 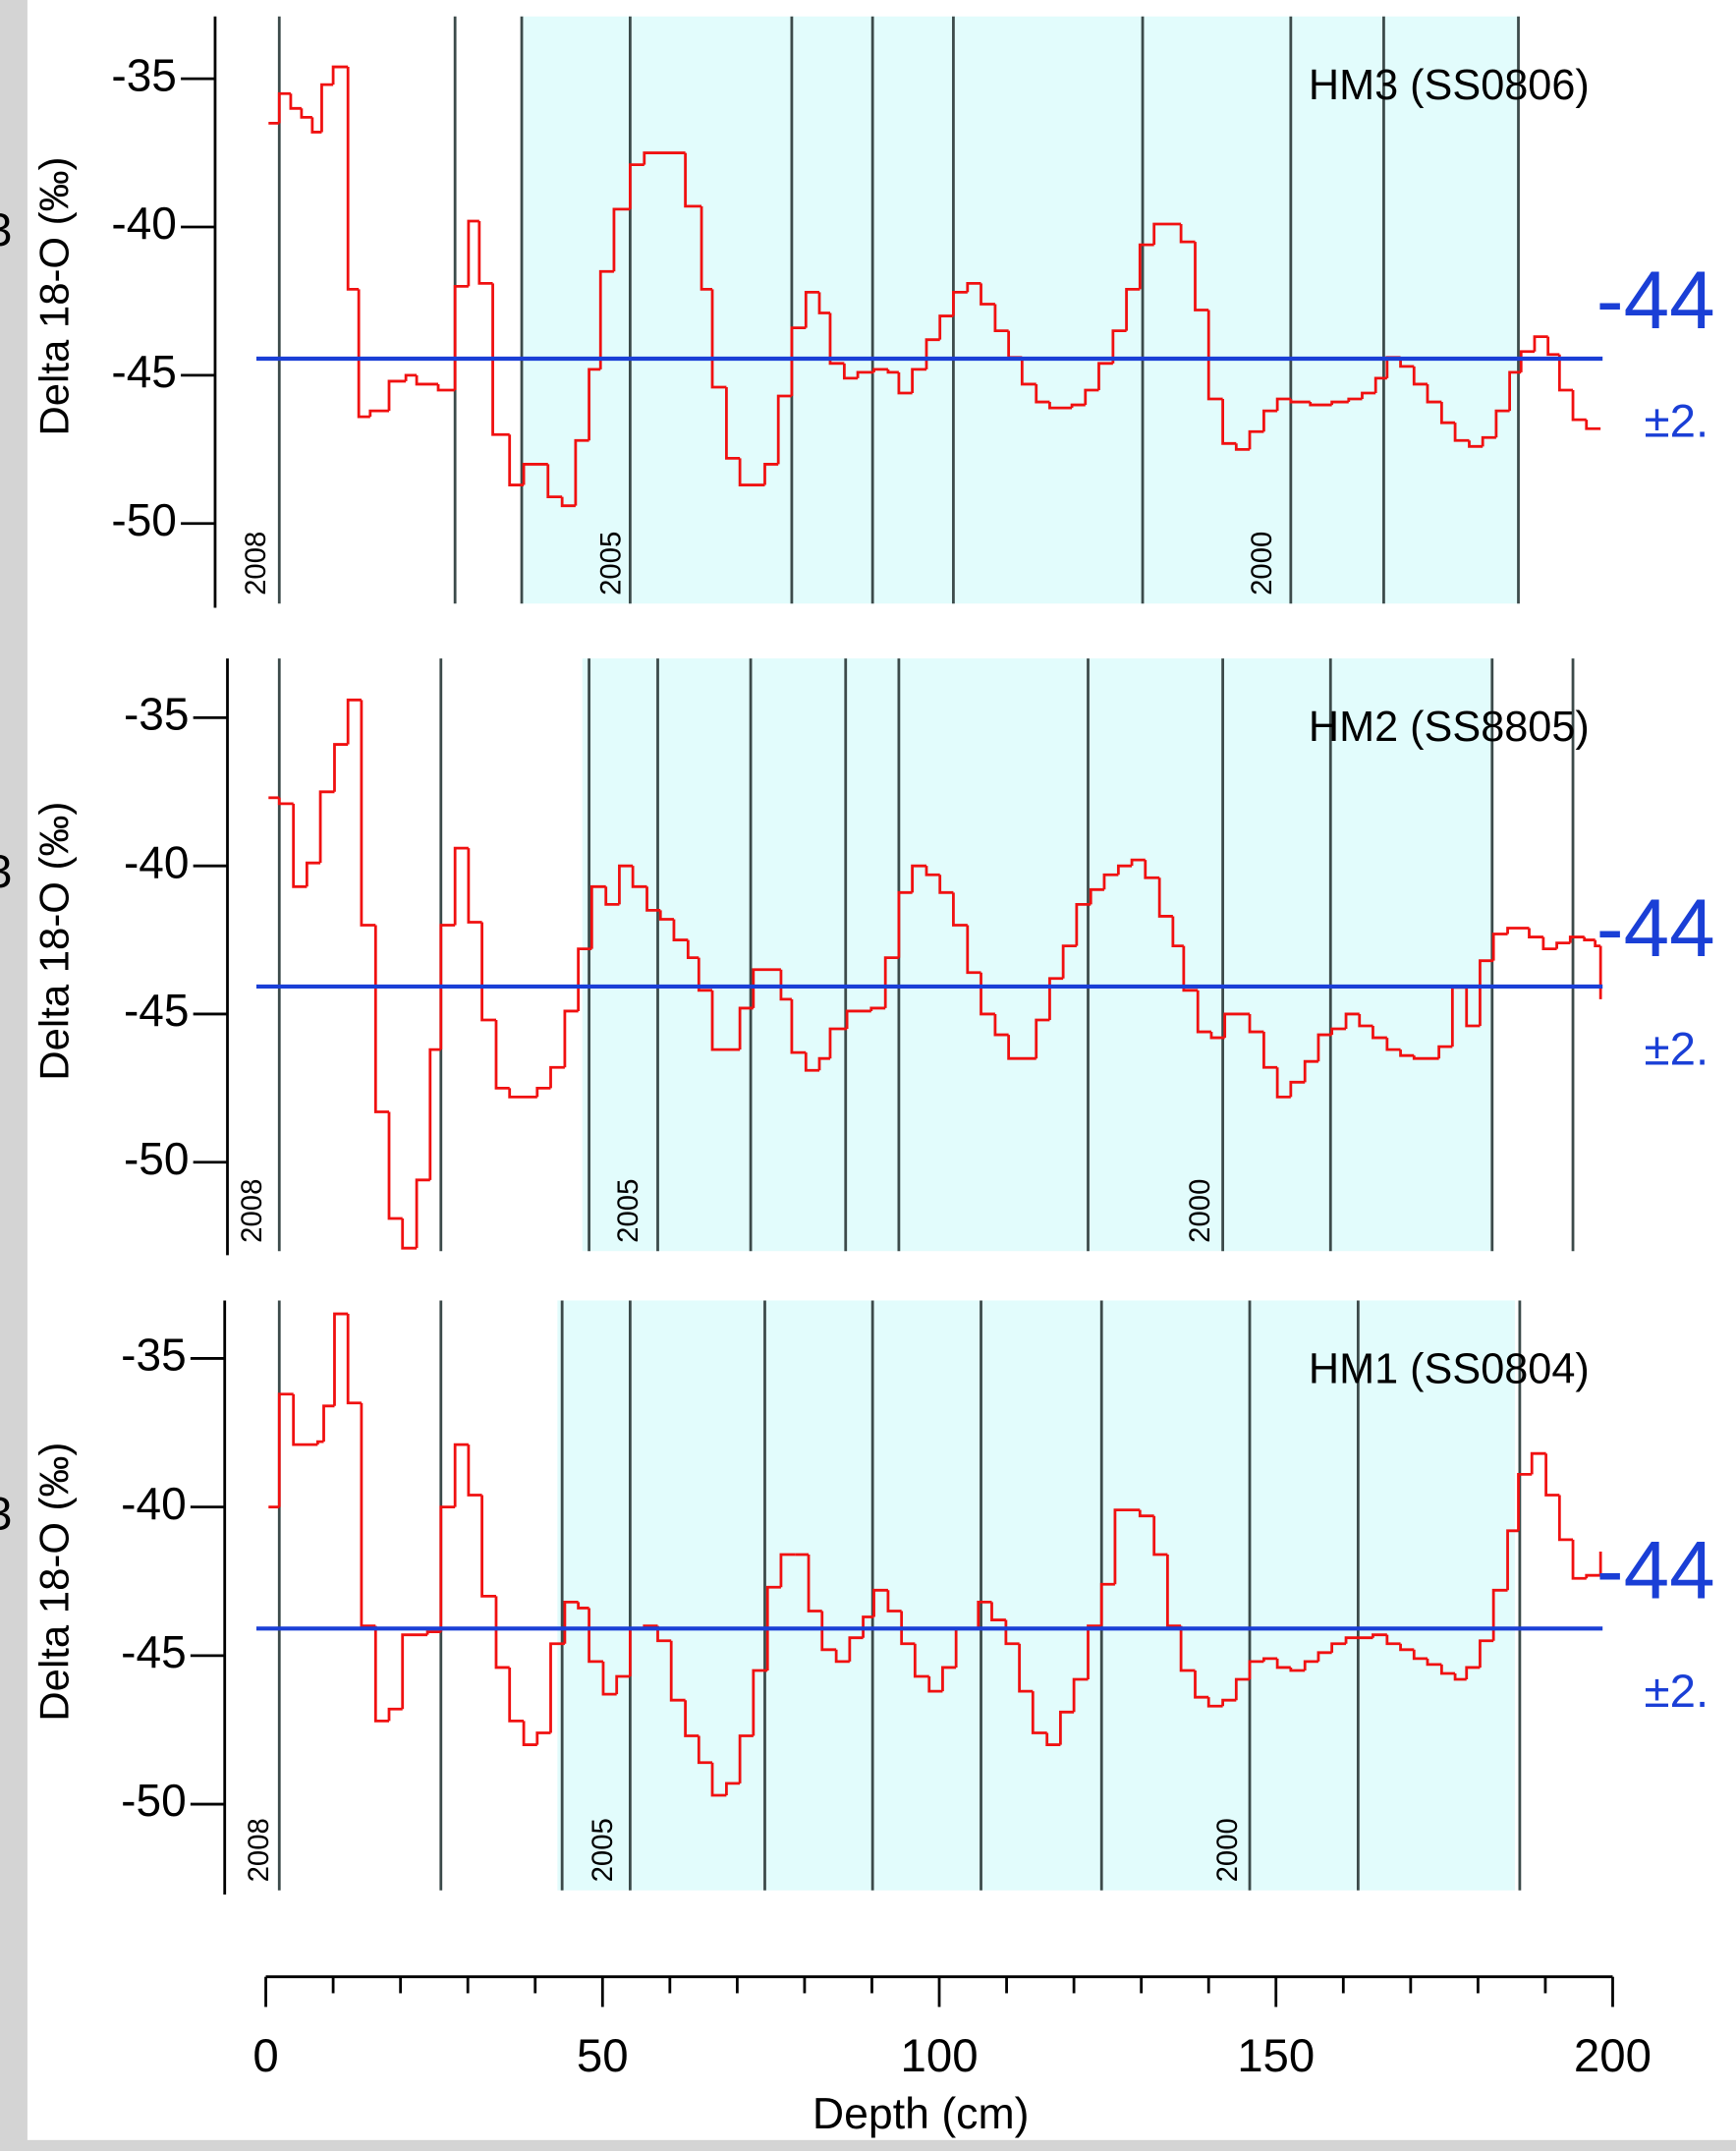 I want to click on reference-label: -44, so click(x=1655, y=927).